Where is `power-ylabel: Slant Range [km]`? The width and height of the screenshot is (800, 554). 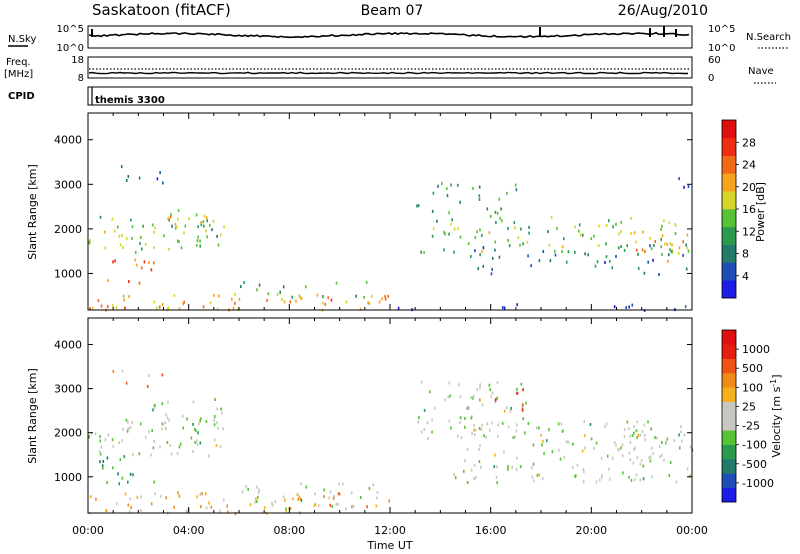 power-ylabel: Slant Range [km] is located at coordinates (32, 212).